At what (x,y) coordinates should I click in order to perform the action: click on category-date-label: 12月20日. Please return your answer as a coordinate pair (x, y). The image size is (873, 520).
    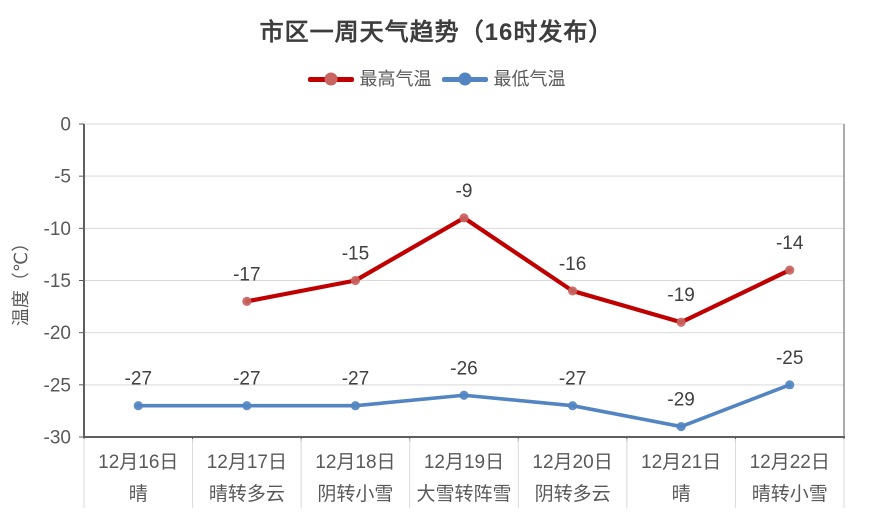
    Looking at the image, I should click on (572, 462).